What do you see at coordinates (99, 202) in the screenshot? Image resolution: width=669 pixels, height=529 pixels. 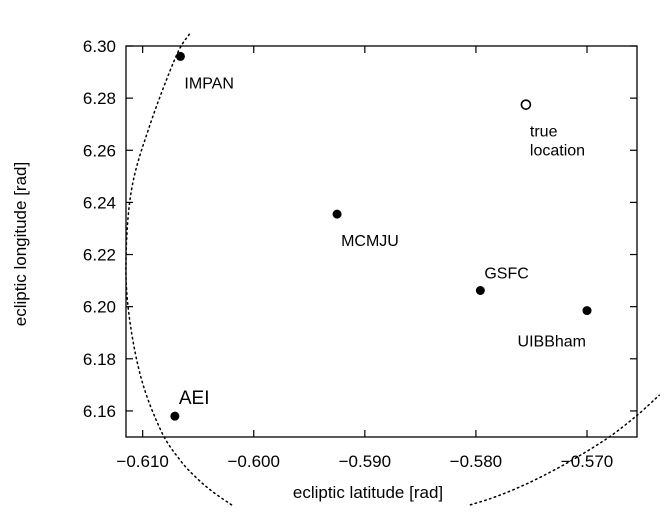 I see `y-tick-label: 6.24` at bounding box center [99, 202].